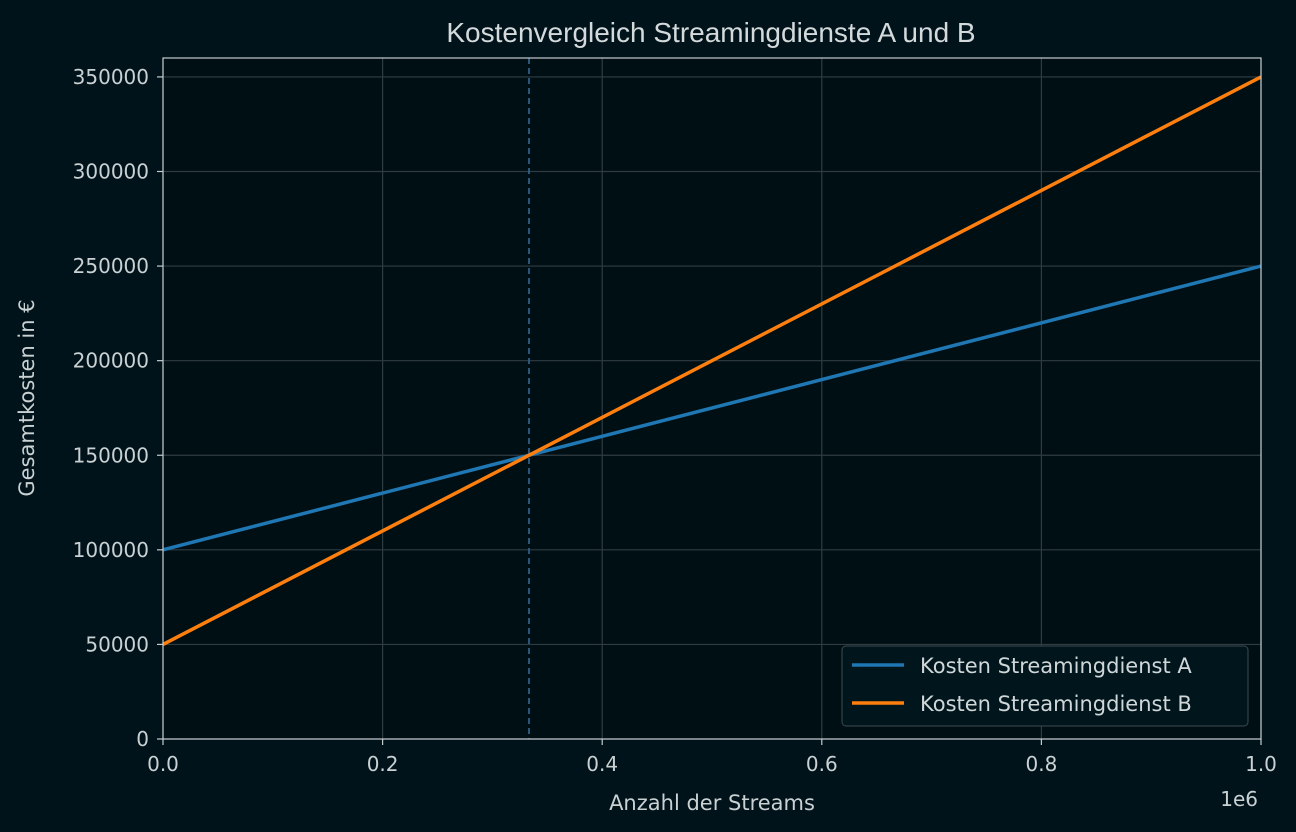 The height and width of the screenshot is (832, 1296). Describe the element at coordinates (111, 550) in the screenshot. I see `y-tick-label: 100000` at that location.